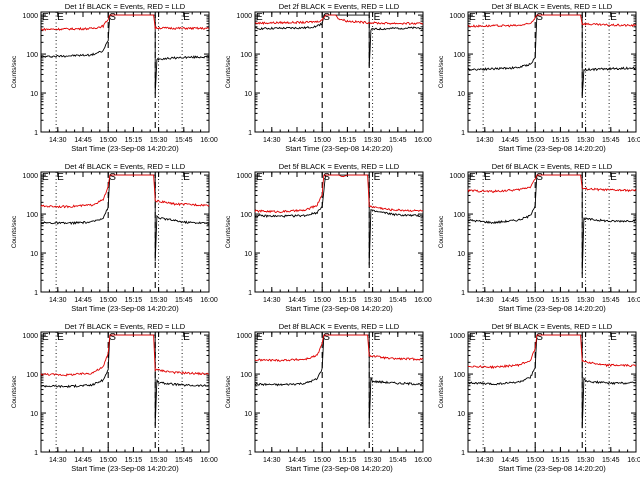 The image size is (640, 480). Describe the element at coordinates (552, 6) in the screenshot. I see `panel-title: Det 3f BLACK = Events, RED = LLD` at that location.